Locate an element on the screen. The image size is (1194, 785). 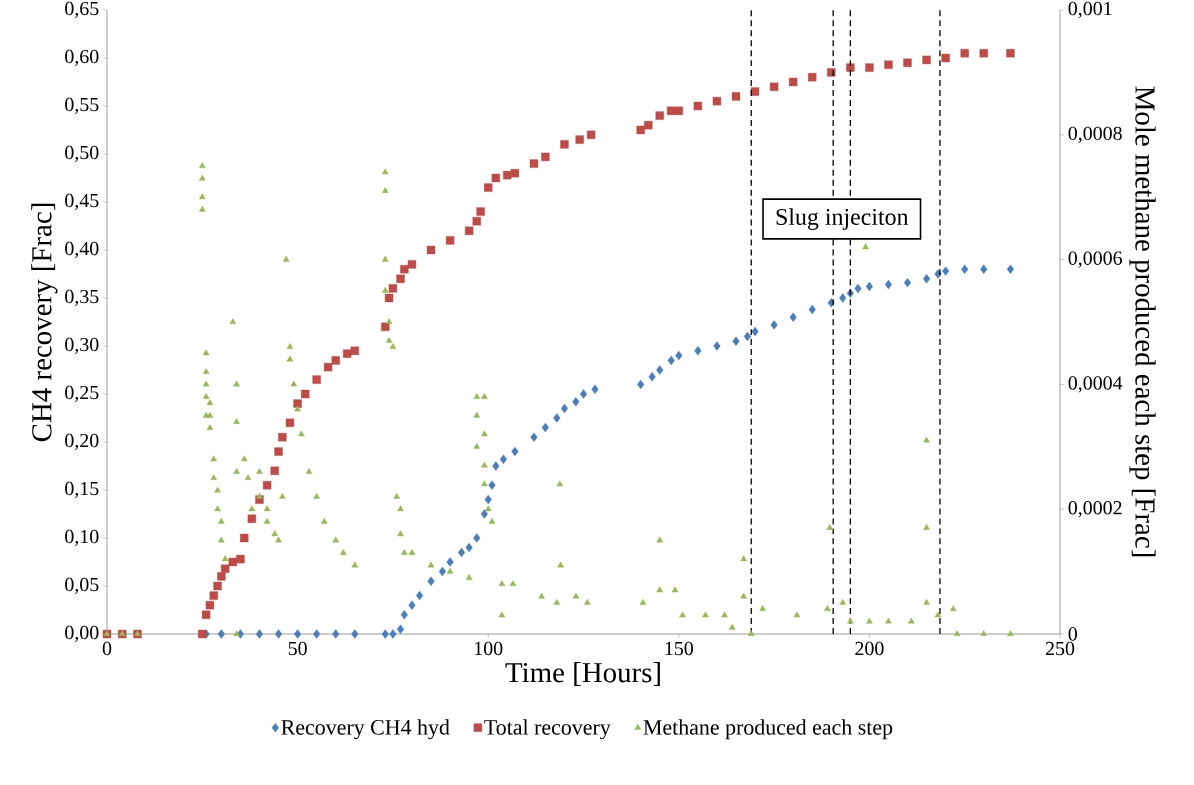
y-tick-label: 0,35 is located at coordinates (82, 298).